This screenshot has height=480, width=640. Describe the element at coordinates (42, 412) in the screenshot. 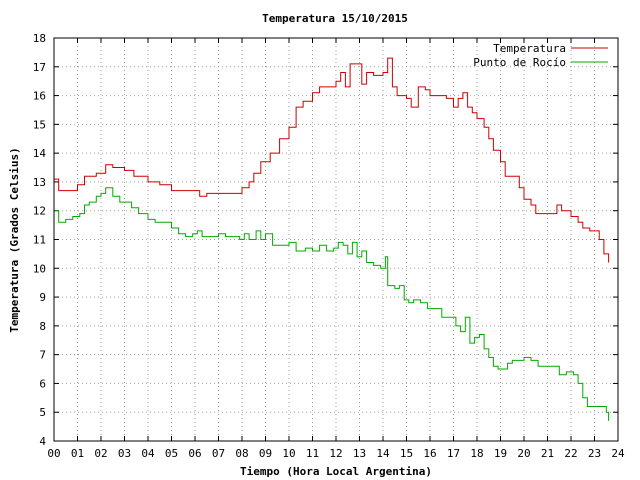

I see `y-tick-label: 5` at that location.